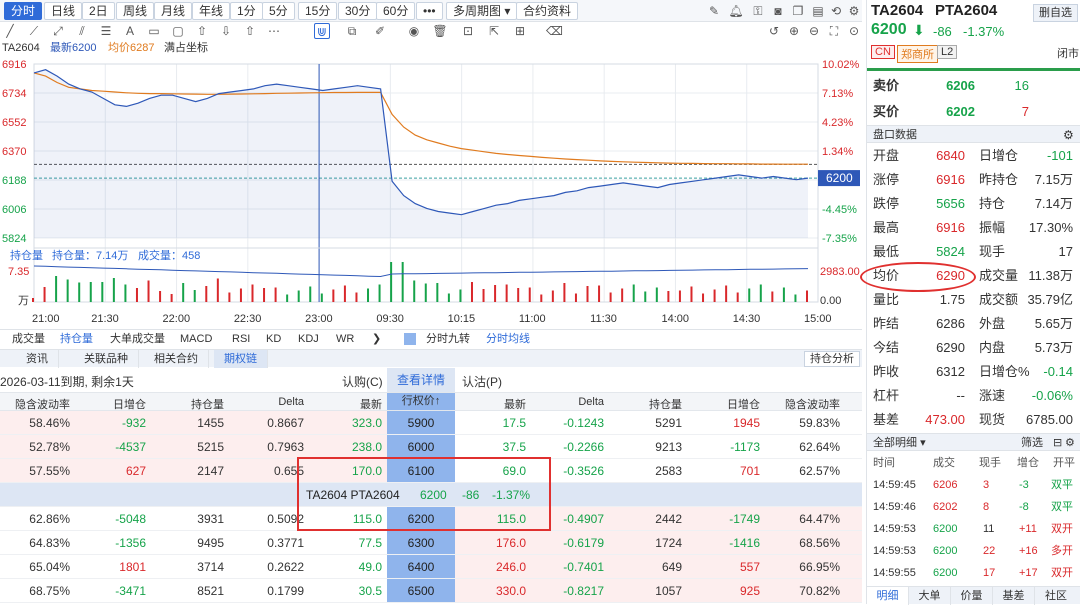  Describe the element at coordinates (202, 31) in the screenshot. I see `draw-arrow-up-icon: ⇧` at that location.